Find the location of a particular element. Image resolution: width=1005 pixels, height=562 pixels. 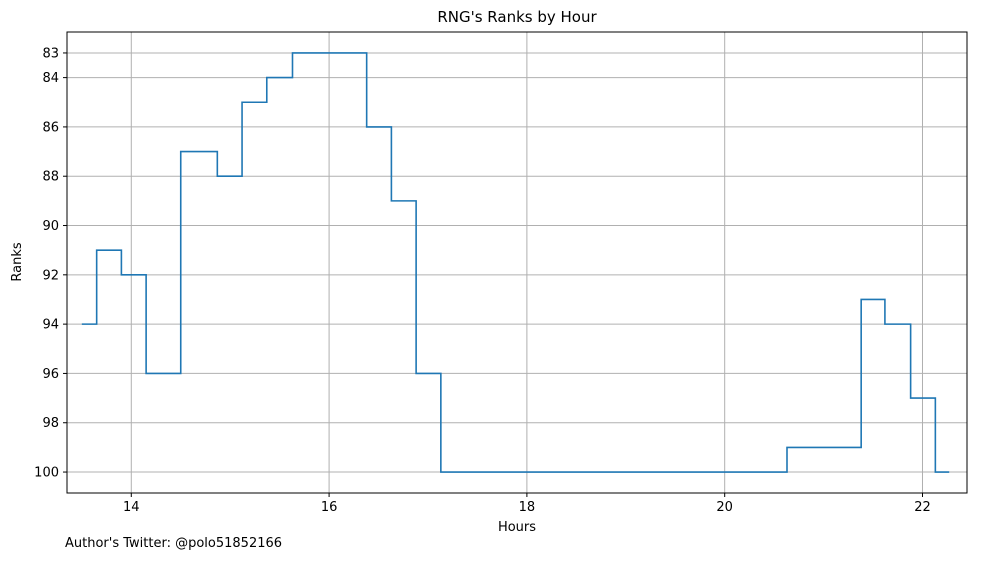

chart-title: RNG's Ranks by Hour is located at coordinates (517, 17).